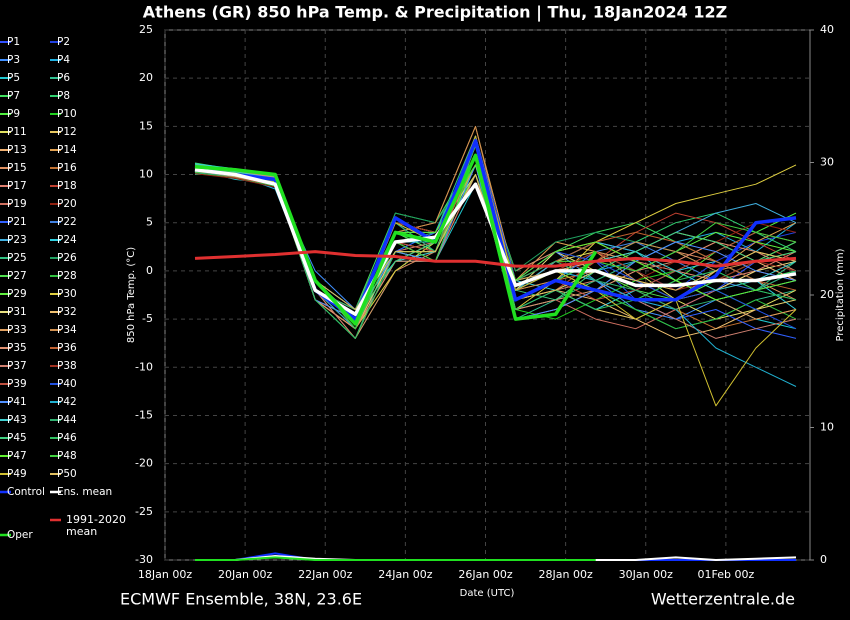  What do you see at coordinates (17, 294) in the screenshot?
I see `legend-label: P29` at bounding box center [17, 294].